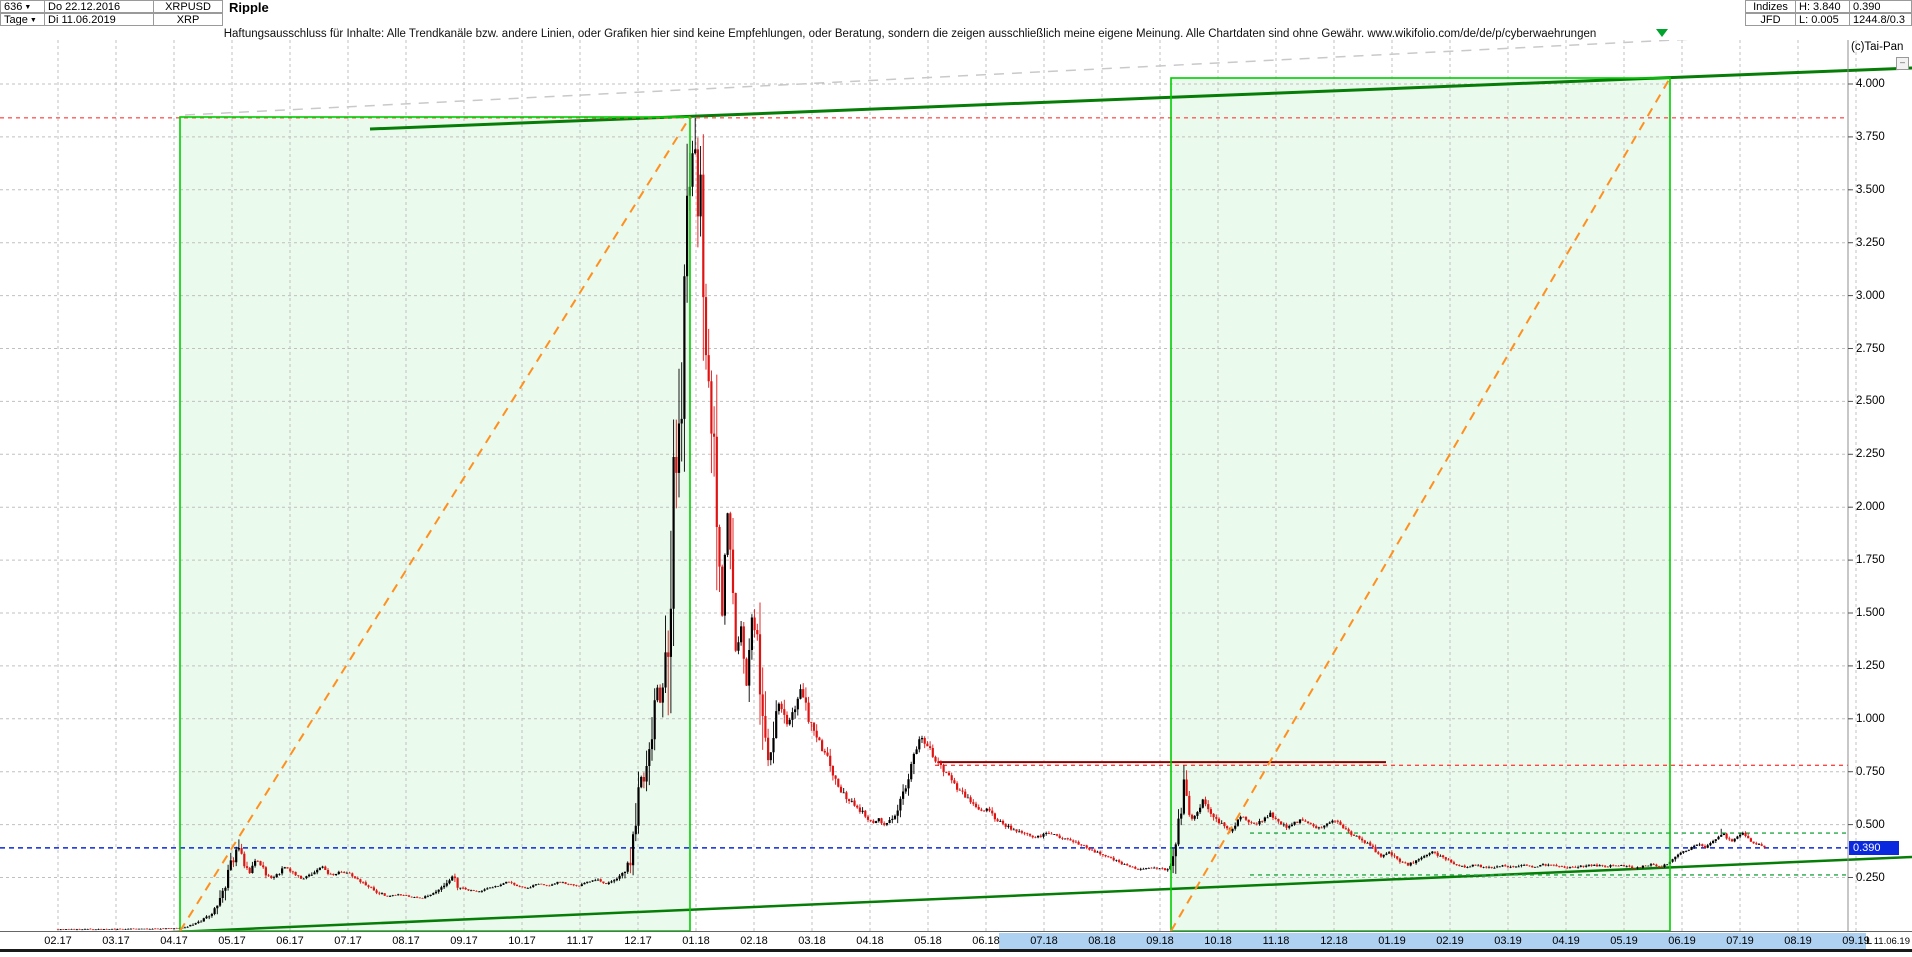 The image size is (1912, 957). I want to click on exchange-cell: JFD, so click(1770, 19).